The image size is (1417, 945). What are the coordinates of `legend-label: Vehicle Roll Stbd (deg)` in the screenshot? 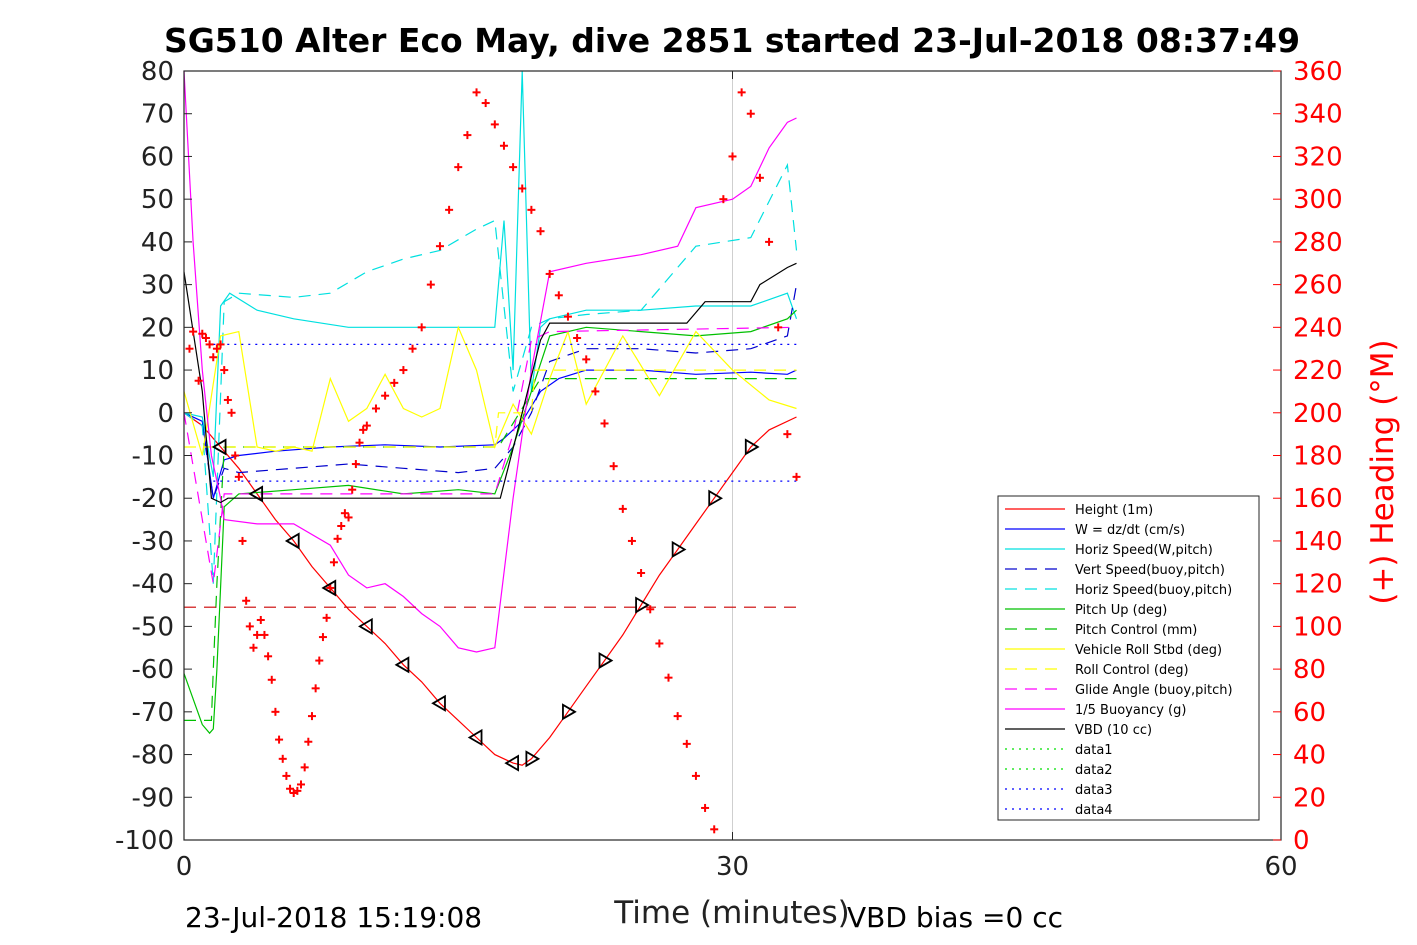 It's located at (1148, 650).